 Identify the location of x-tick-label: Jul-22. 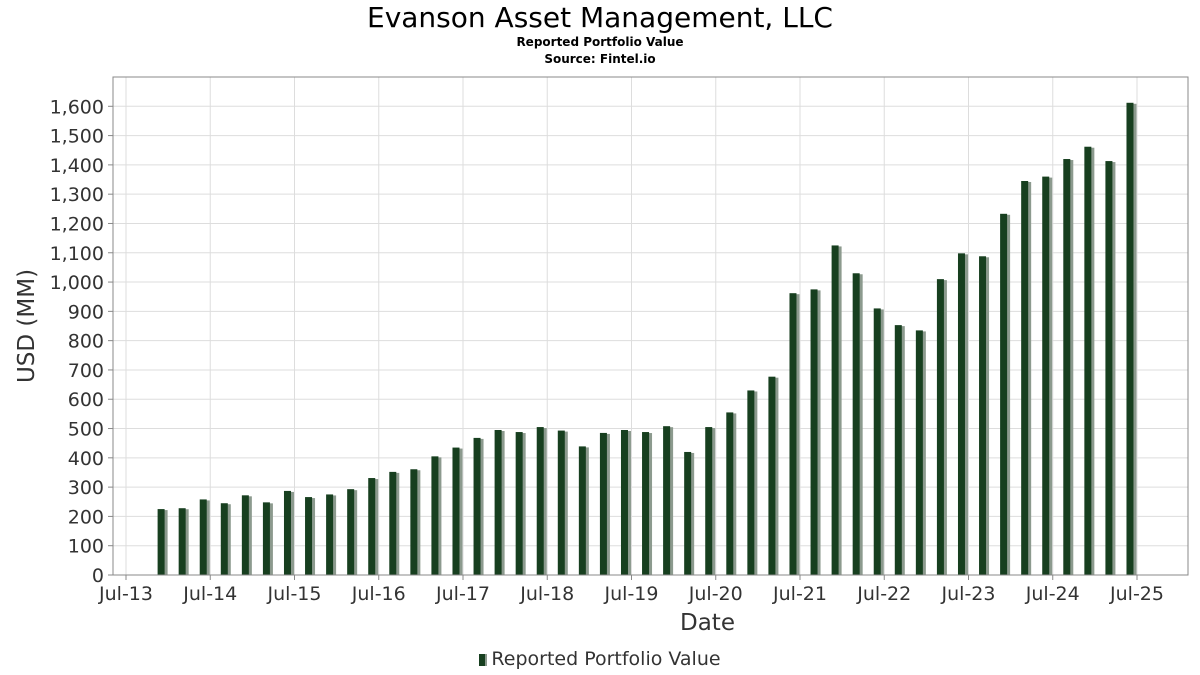
(883, 594).